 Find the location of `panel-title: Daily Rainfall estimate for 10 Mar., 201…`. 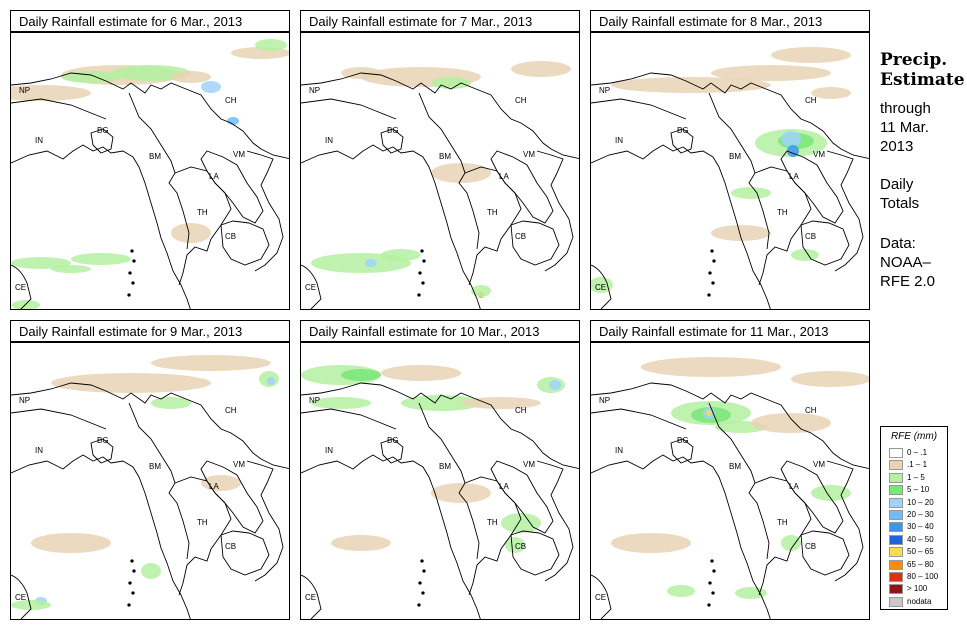

panel-title: Daily Rainfall estimate for 10 Mar., 201… is located at coordinates (440, 331).